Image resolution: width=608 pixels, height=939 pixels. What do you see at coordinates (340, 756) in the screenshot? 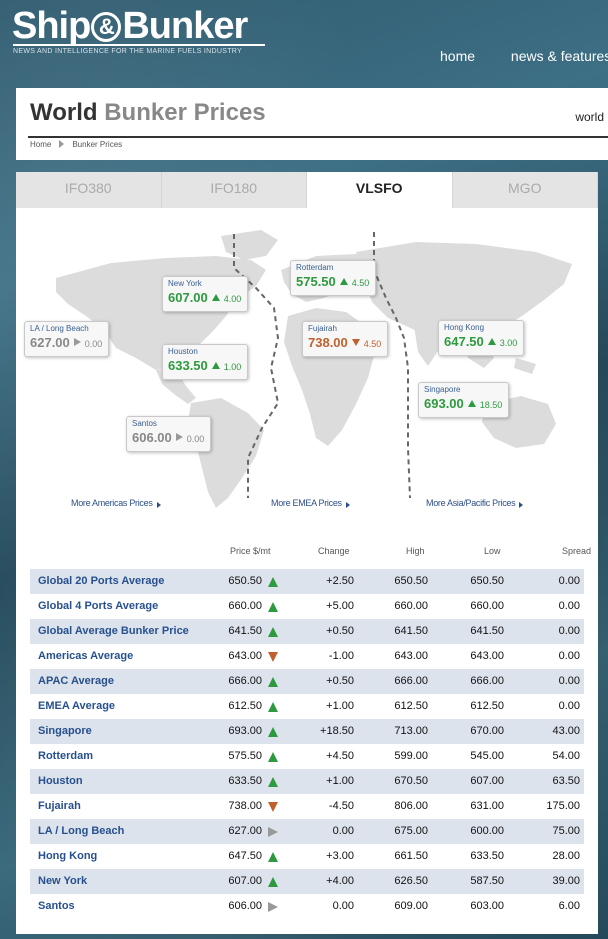
I see `change-cell: +4.50` at bounding box center [340, 756].